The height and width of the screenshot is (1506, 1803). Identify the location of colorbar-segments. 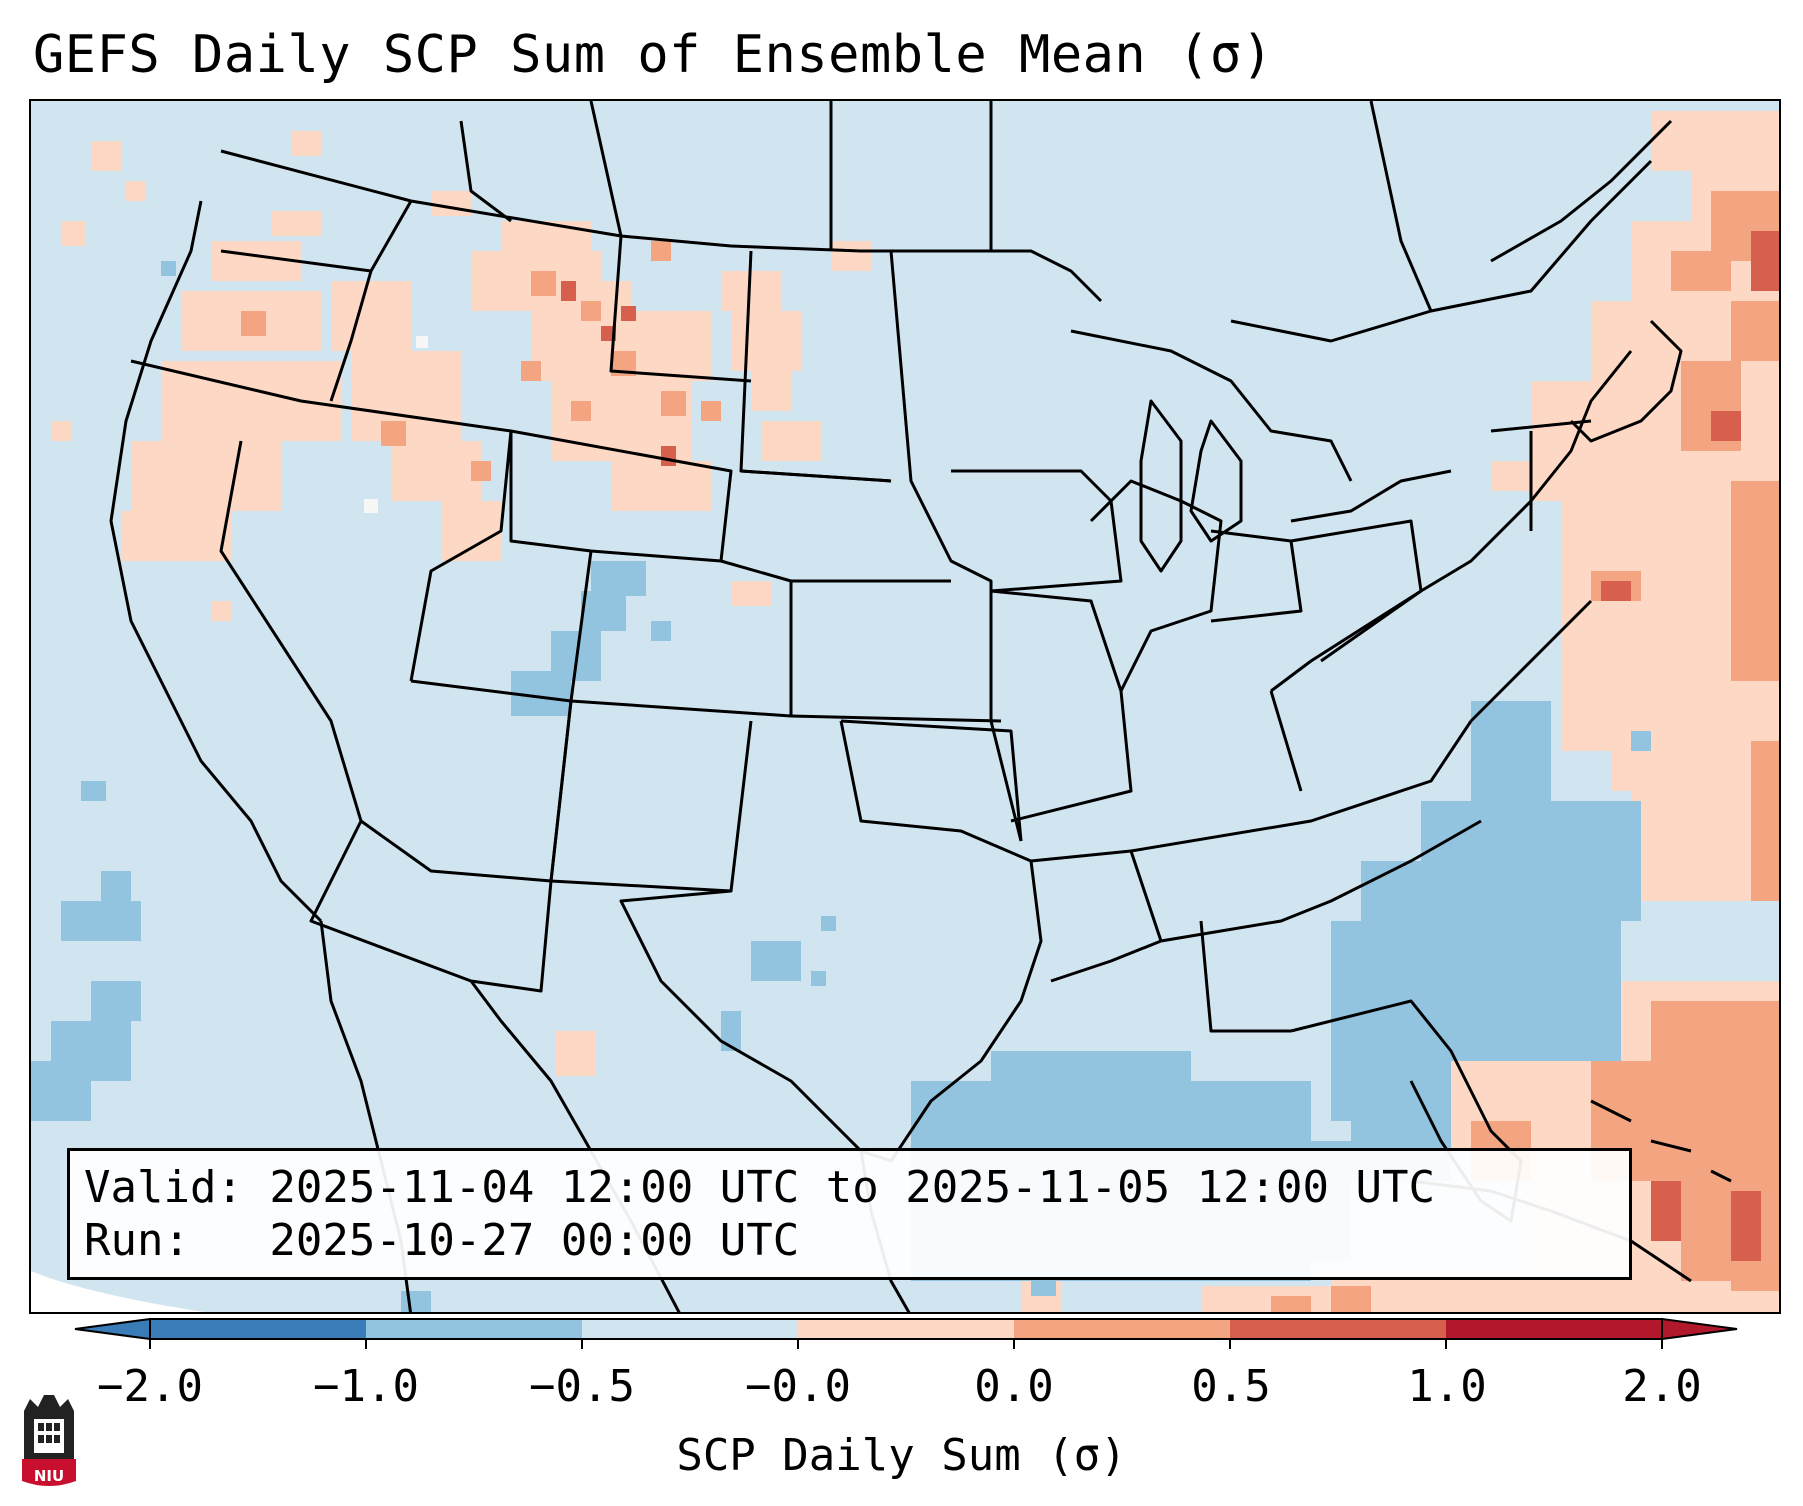
(906, 1329).